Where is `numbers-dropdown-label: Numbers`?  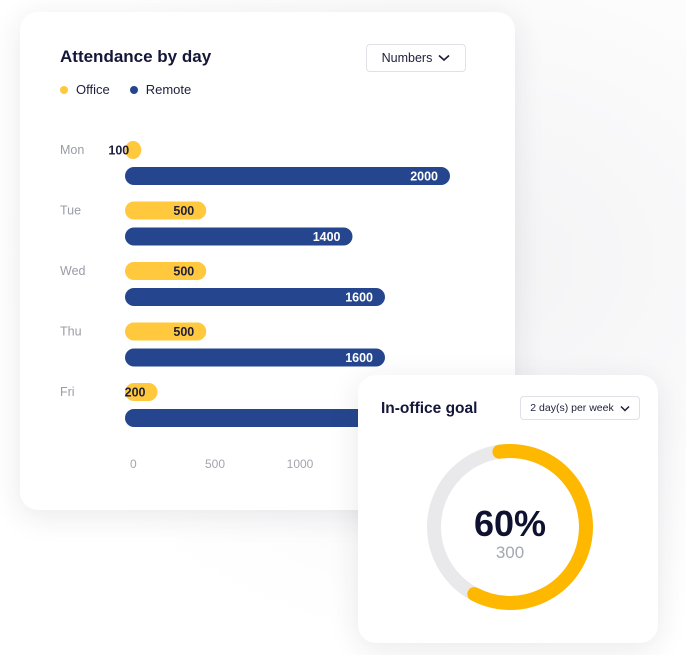 numbers-dropdown-label: Numbers is located at coordinates (407, 58).